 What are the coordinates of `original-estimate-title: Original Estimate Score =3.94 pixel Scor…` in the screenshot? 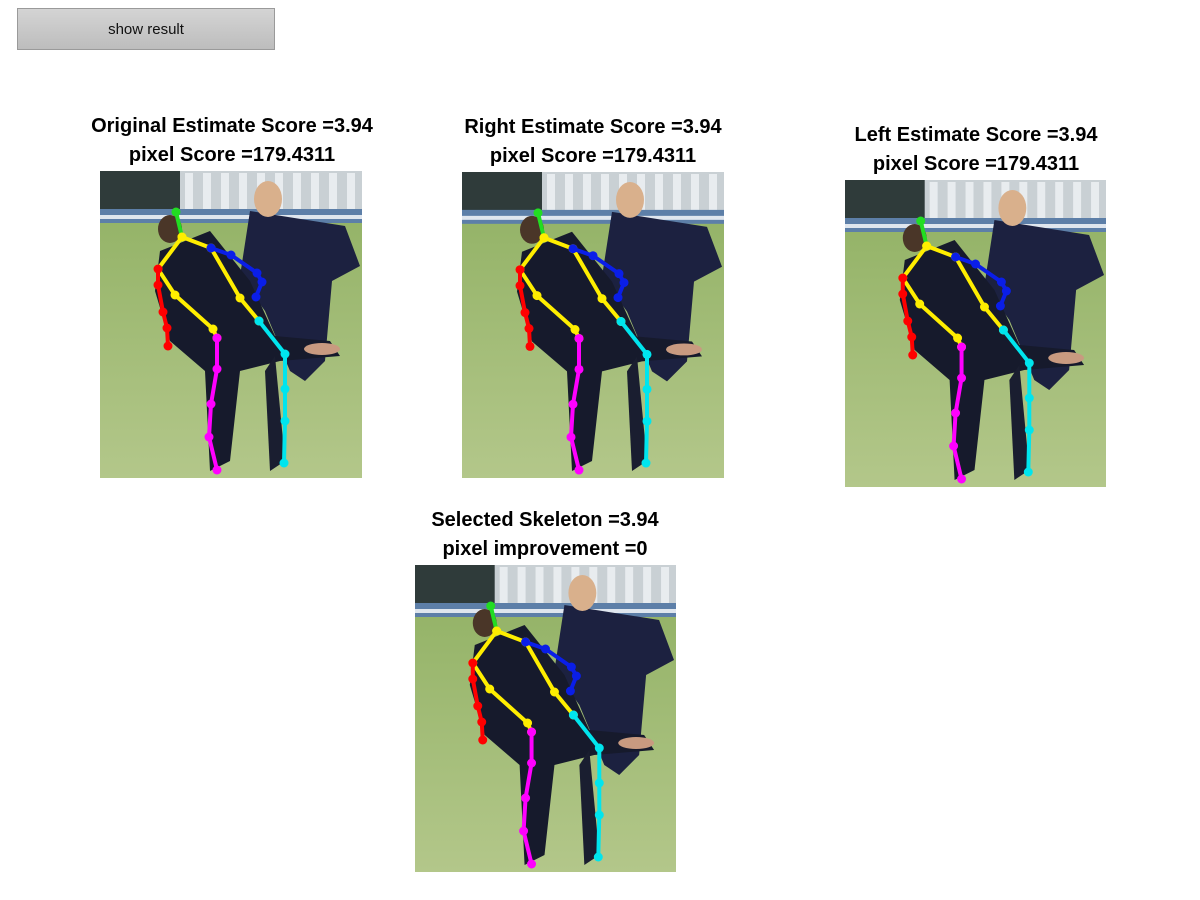 It's located at (232, 141).